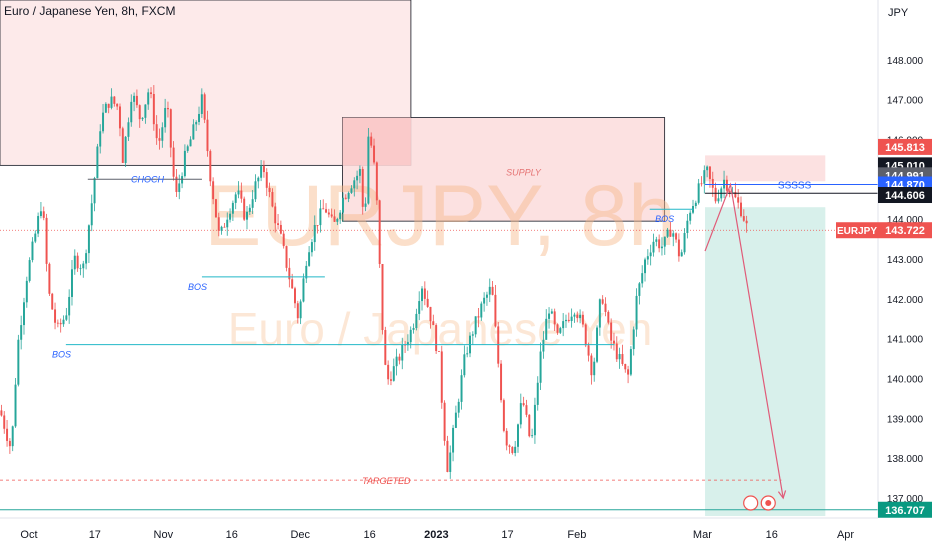 This screenshot has height=555, width=932. What do you see at coordinates (898, 13) in the screenshot?
I see `currency-label: JPY` at bounding box center [898, 13].